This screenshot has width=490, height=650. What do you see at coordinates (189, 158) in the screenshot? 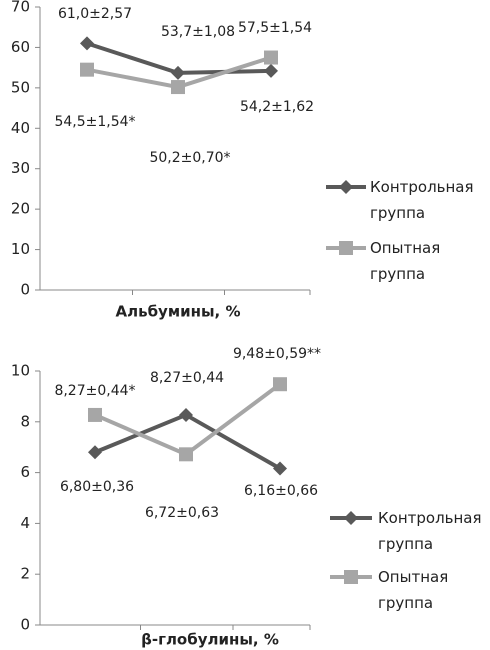
I see `data-label: 50,2±0,70*` at bounding box center [189, 158].